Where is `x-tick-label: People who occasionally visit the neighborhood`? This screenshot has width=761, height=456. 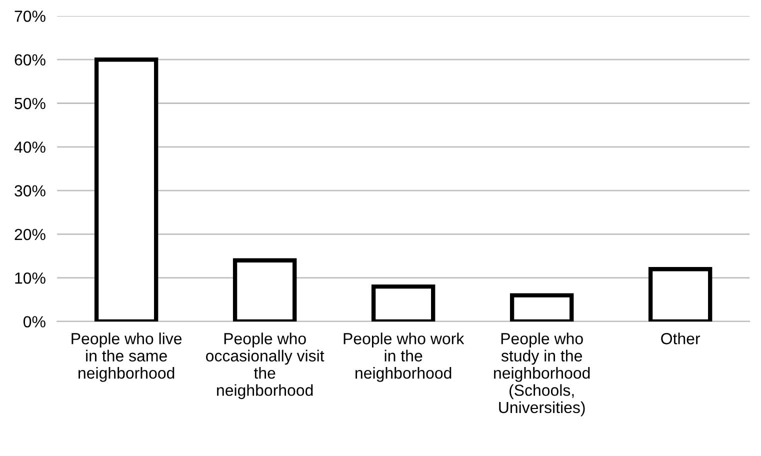 x-tick-label: People who occasionally visit the neighborhood is located at coordinates (265, 366).